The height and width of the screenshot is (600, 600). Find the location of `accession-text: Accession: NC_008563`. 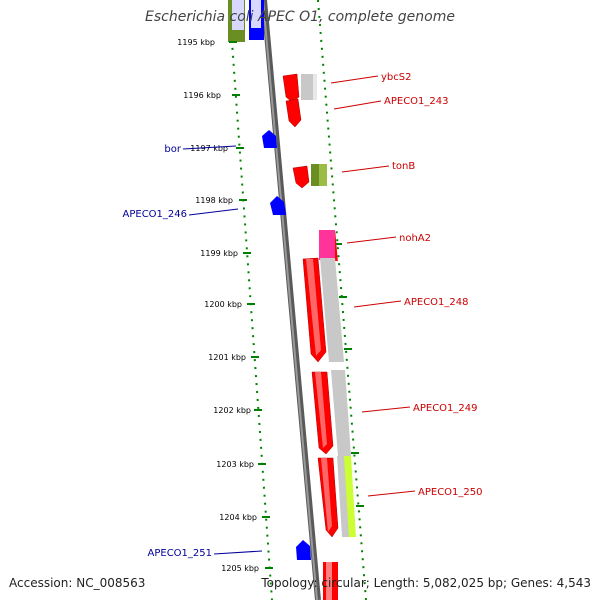

accession-text: Accession: NC_008563 is located at coordinates (77, 583).